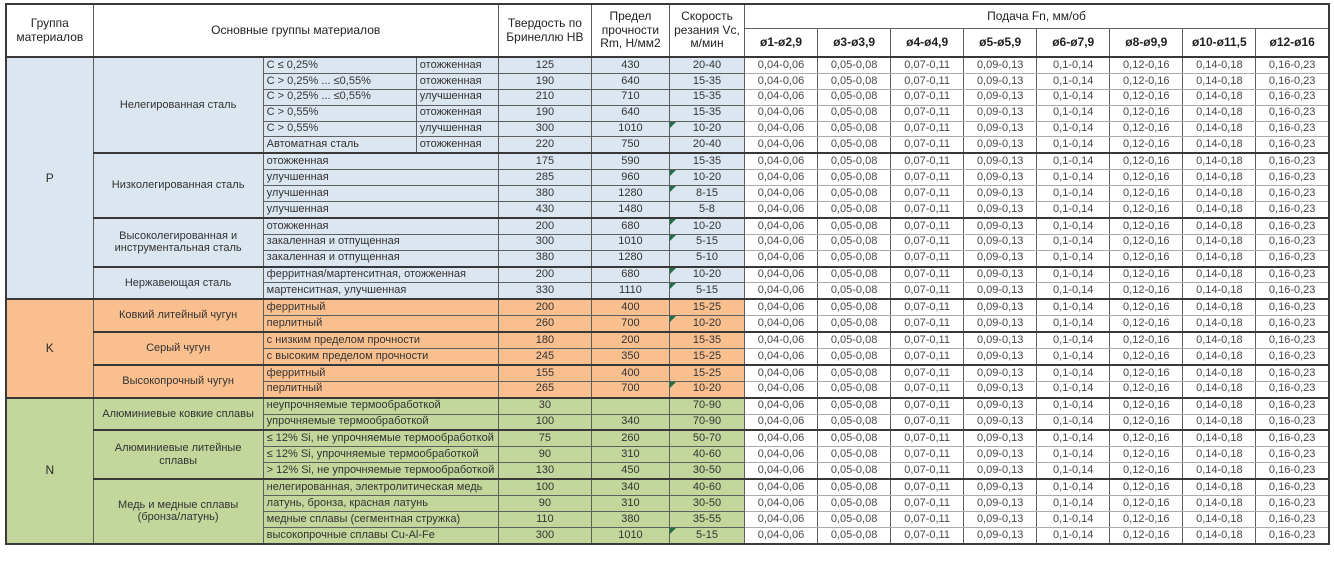 Image resolution: width=1334 pixels, height=563 pixels. Describe the element at coordinates (854, 43) in the screenshot. I see `header-diameter-range: ø3-ø3,9` at that location.